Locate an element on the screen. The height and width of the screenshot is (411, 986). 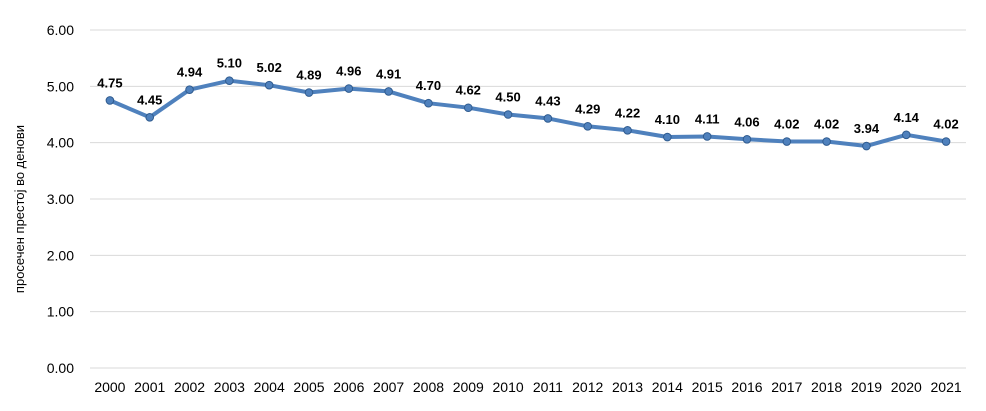
x-tick-label: 2017 is located at coordinates (786, 387).